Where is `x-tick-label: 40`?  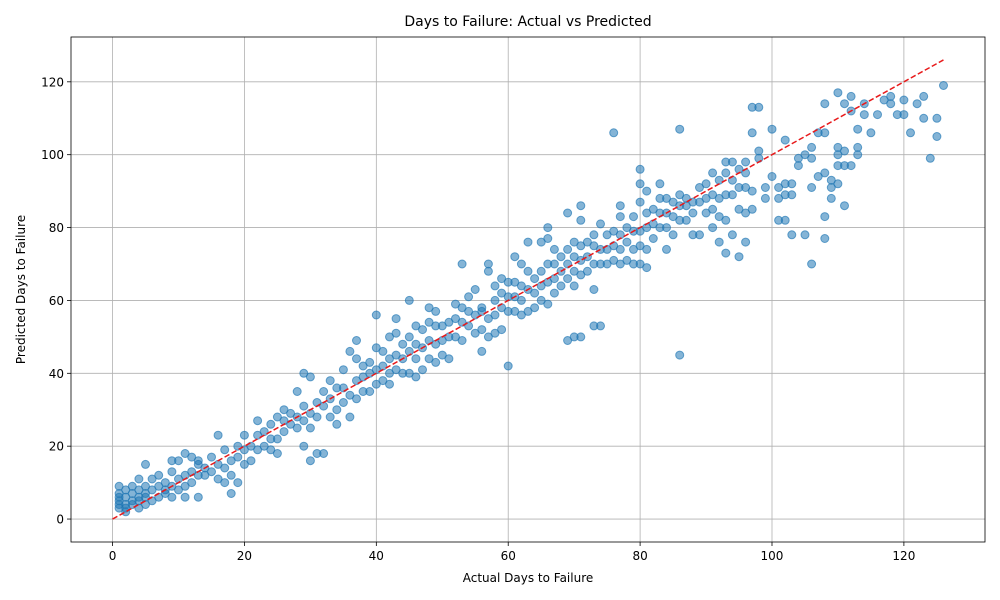 x-tick-label: 40 is located at coordinates (376, 556).